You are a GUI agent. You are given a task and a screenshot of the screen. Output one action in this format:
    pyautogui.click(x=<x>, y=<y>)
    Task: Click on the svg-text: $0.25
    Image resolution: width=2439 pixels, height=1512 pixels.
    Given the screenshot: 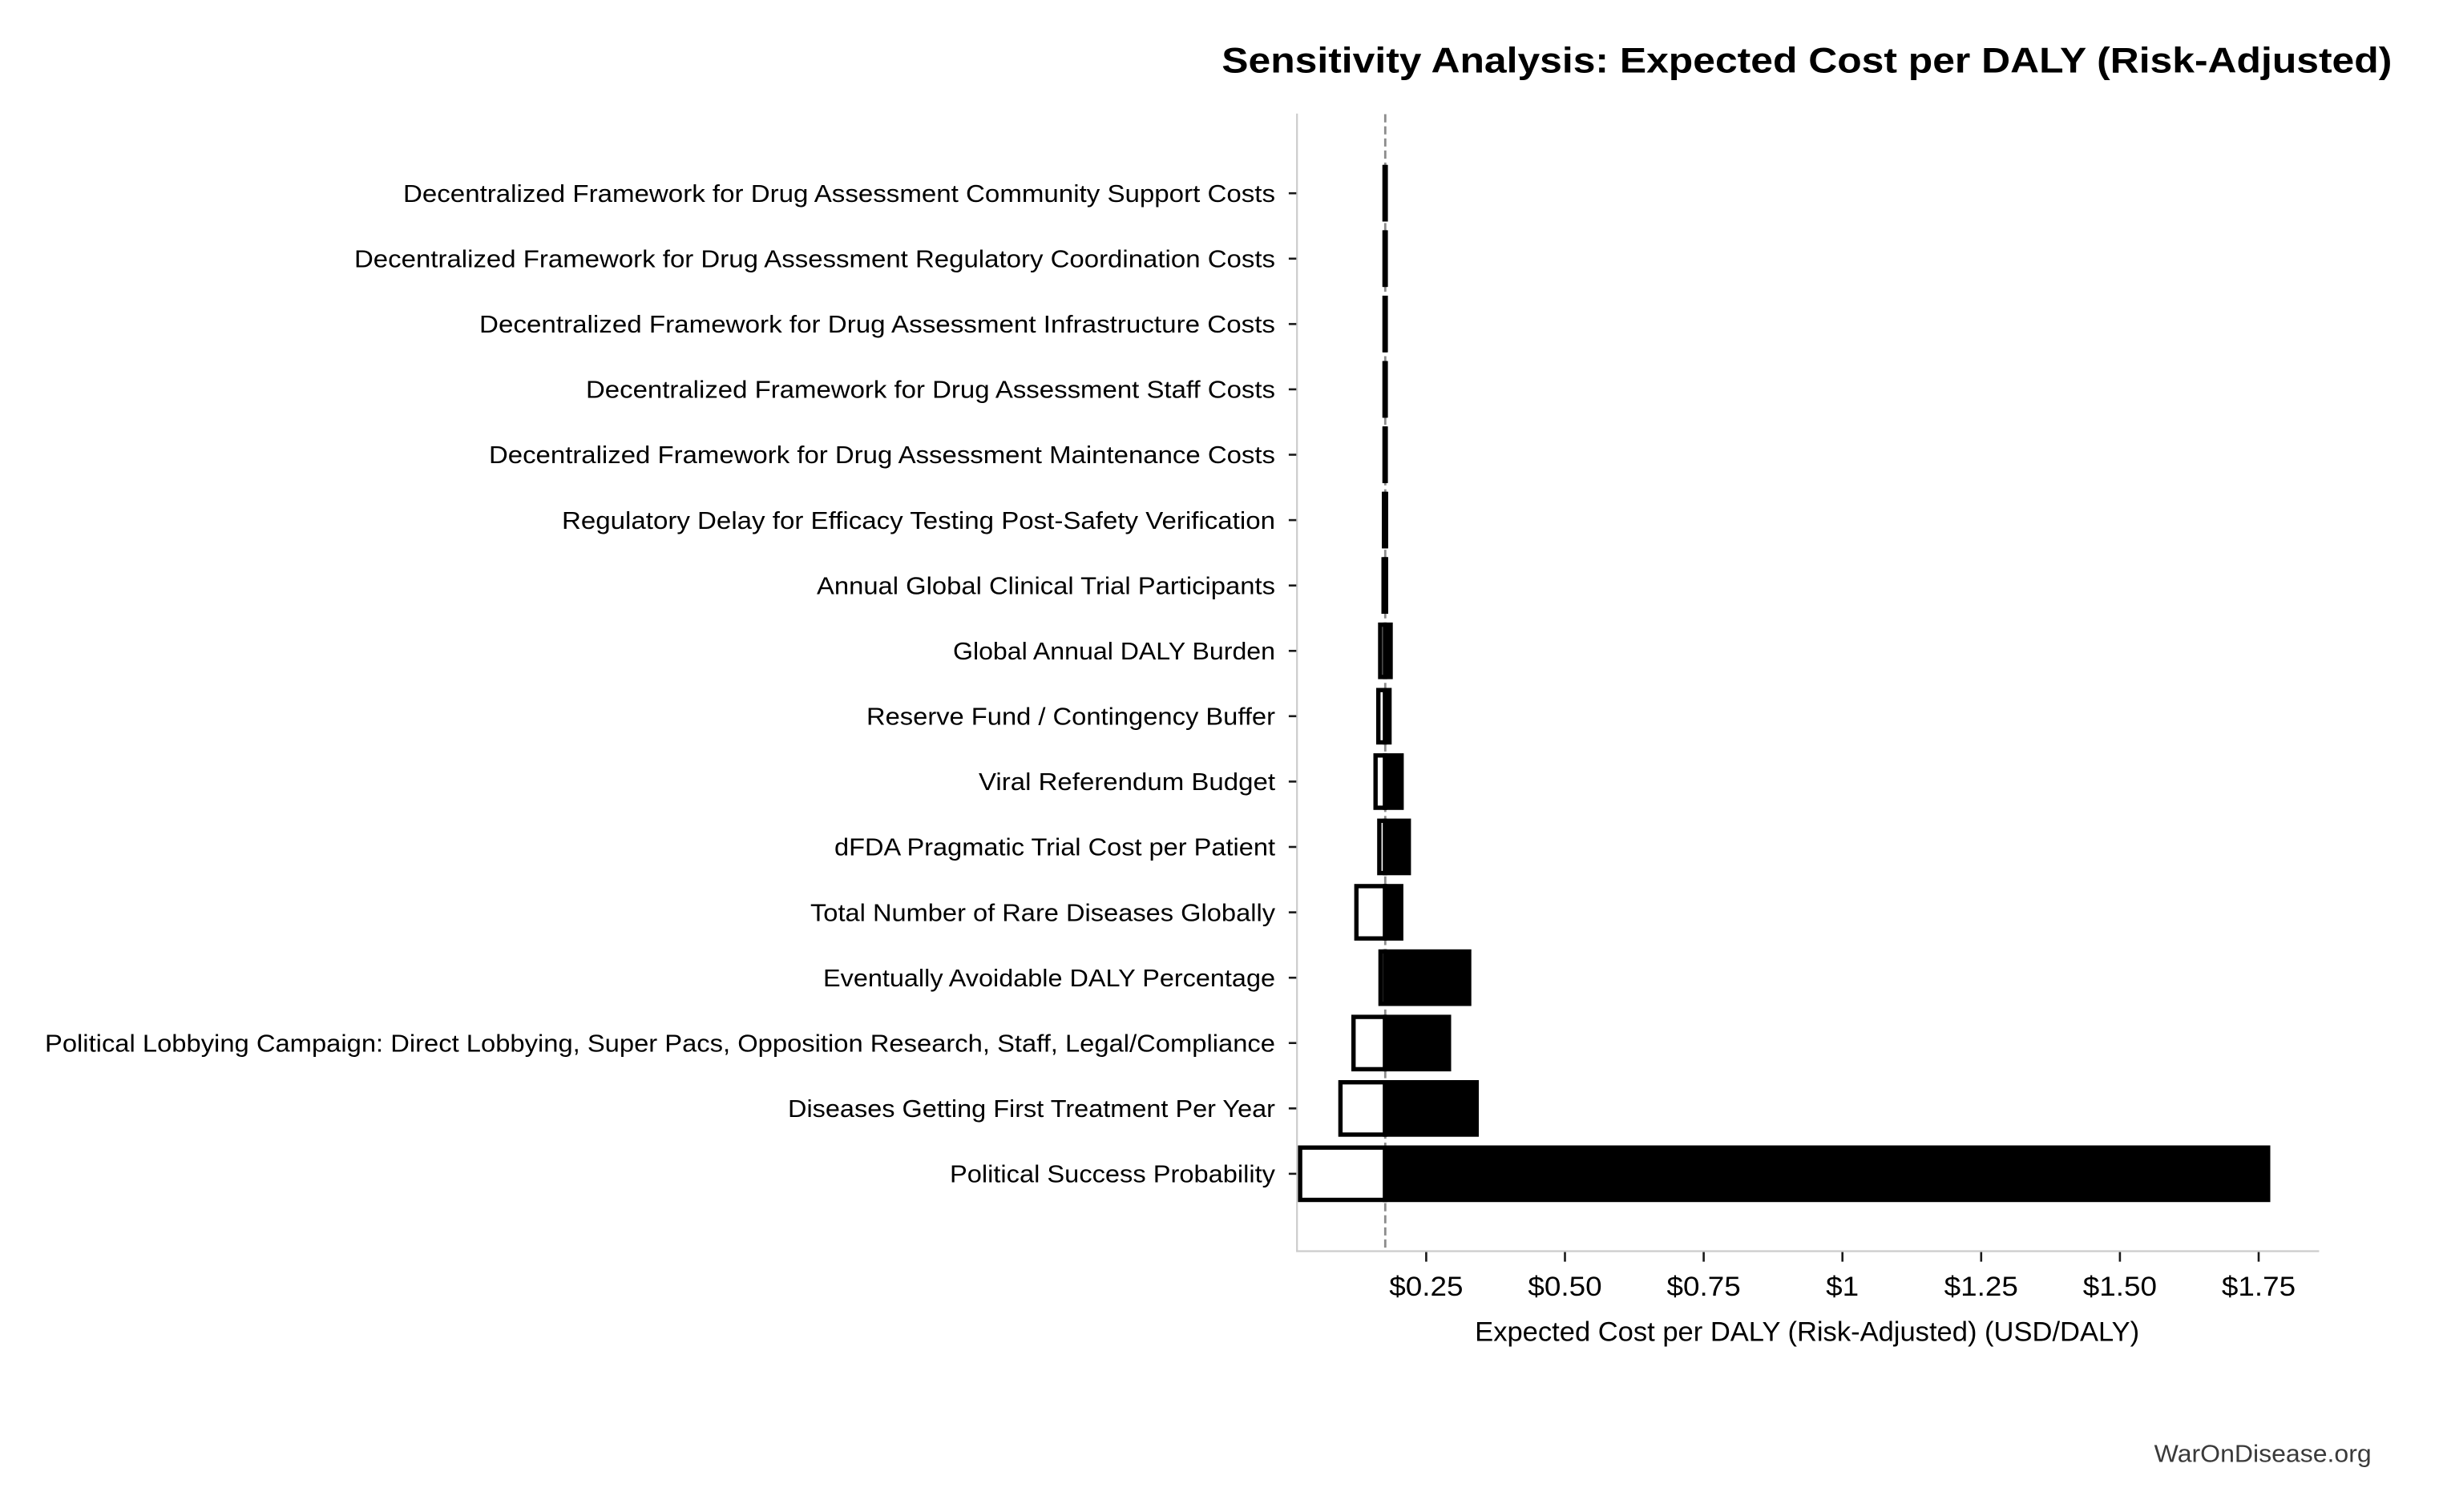 What is the action you would take?
    pyautogui.click(x=1426, y=1287)
    